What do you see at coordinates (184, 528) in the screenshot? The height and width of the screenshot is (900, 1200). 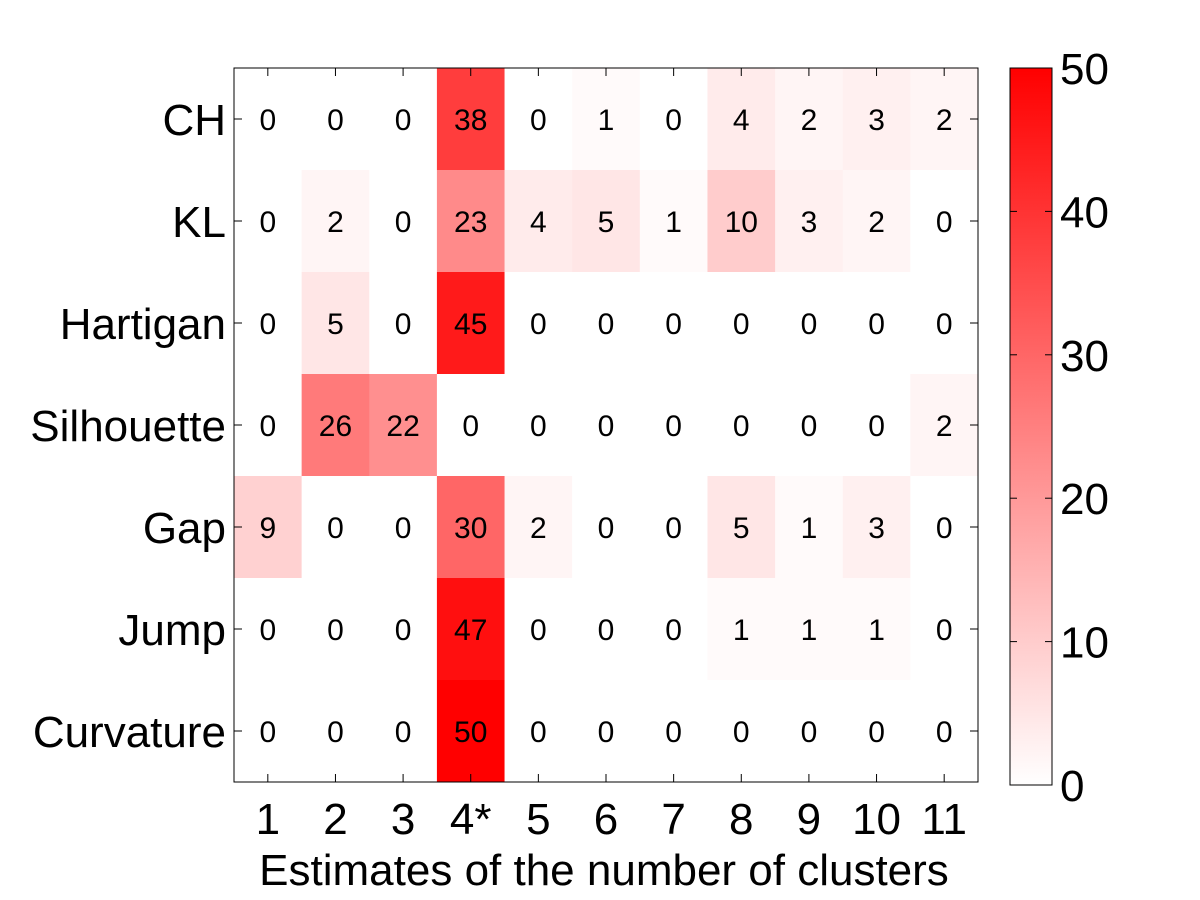 I see `y-tick-label: Gap` at bounding box center [184, 528].